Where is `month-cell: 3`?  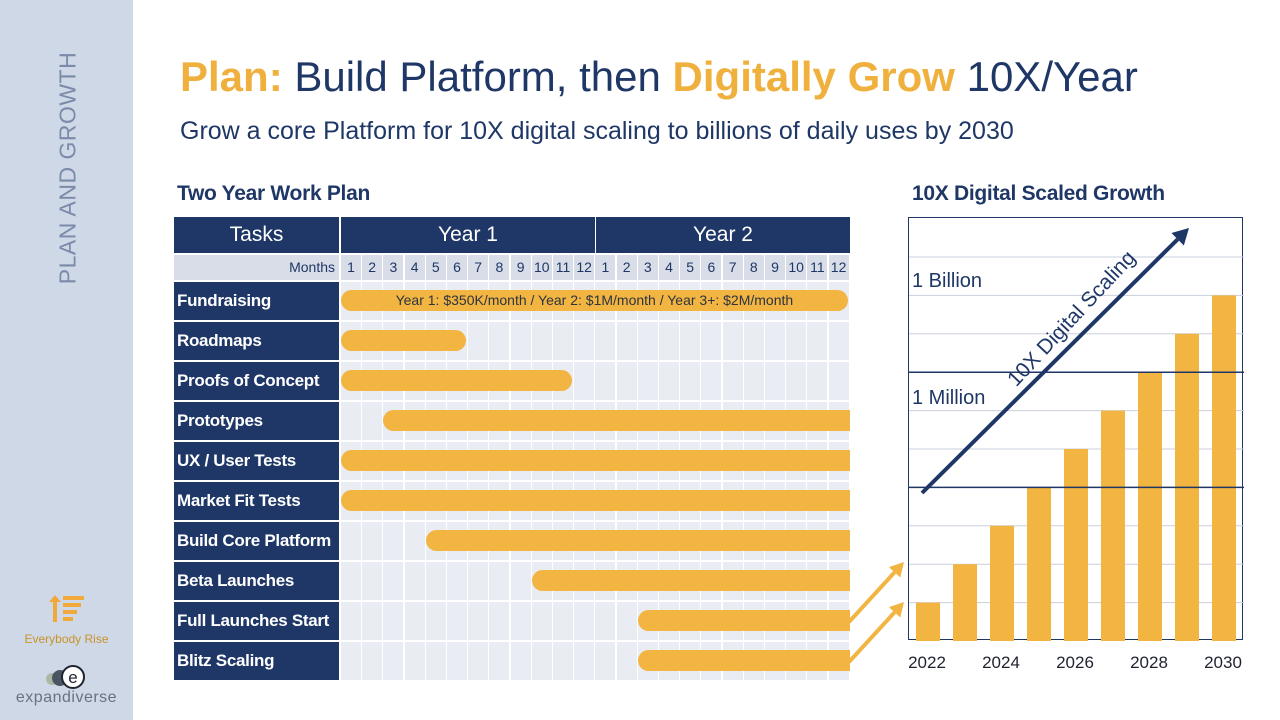 month-cell: 3 is located at coordinates (647, 267).